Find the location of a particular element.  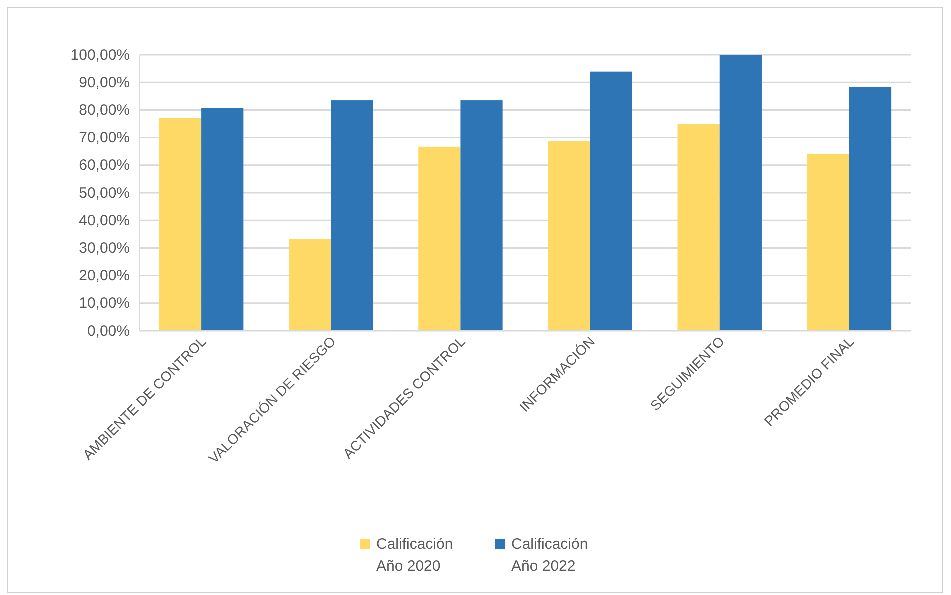

y-tick-label: 40,00% is located at coordinates (104, 221).